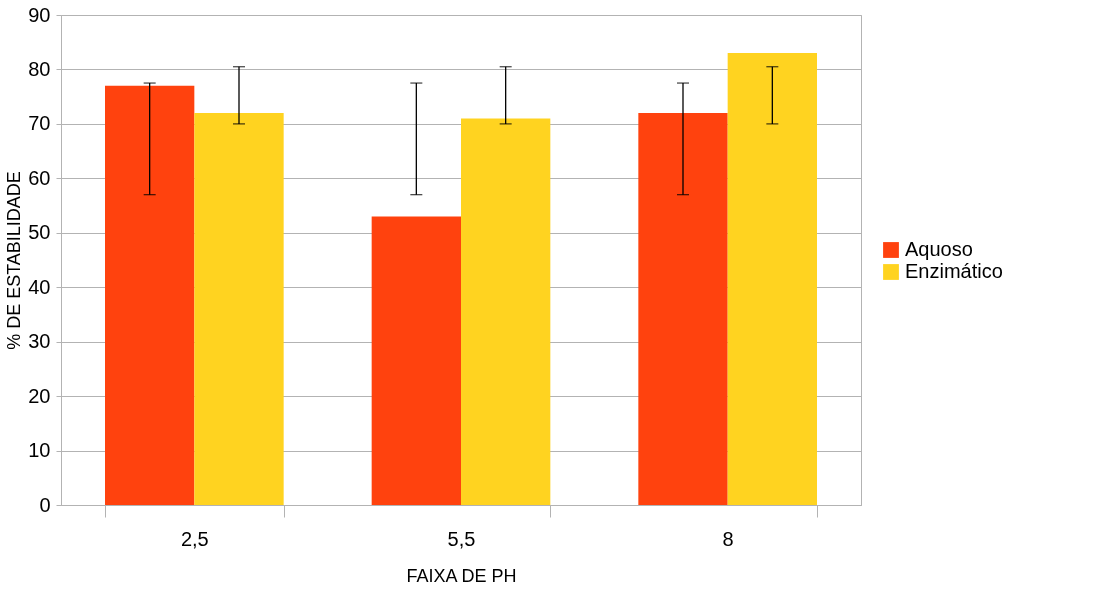 The width and height of the screenshot is (1112, 615). Describe the element at coordinates (39, 232) in the screenshot. I see `y-tick-label: 50` at that location.